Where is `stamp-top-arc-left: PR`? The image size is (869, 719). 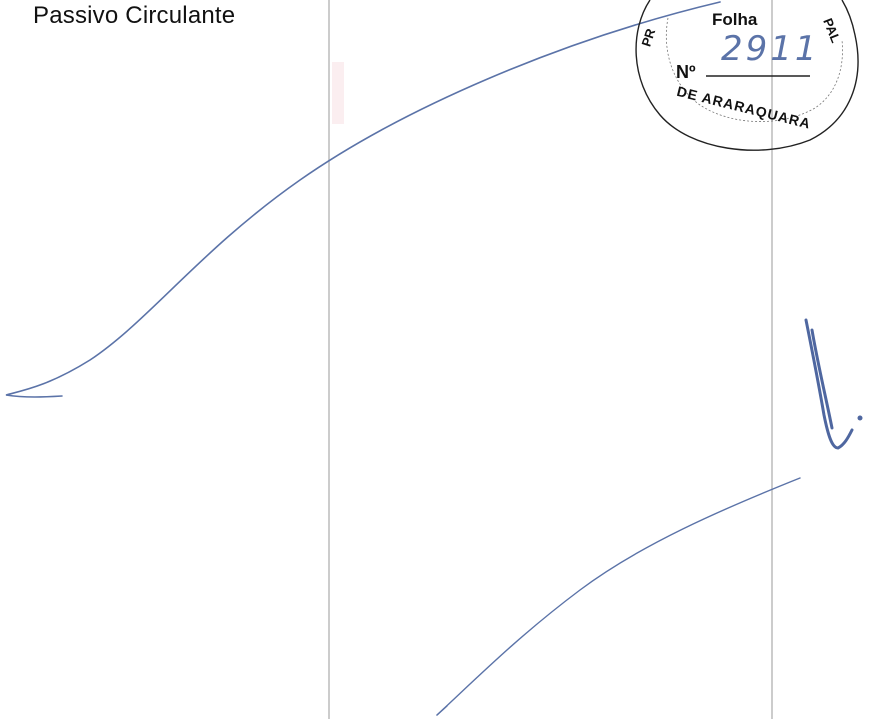 stamp-top-arc-left: PR is located at coordinates (648, 37).